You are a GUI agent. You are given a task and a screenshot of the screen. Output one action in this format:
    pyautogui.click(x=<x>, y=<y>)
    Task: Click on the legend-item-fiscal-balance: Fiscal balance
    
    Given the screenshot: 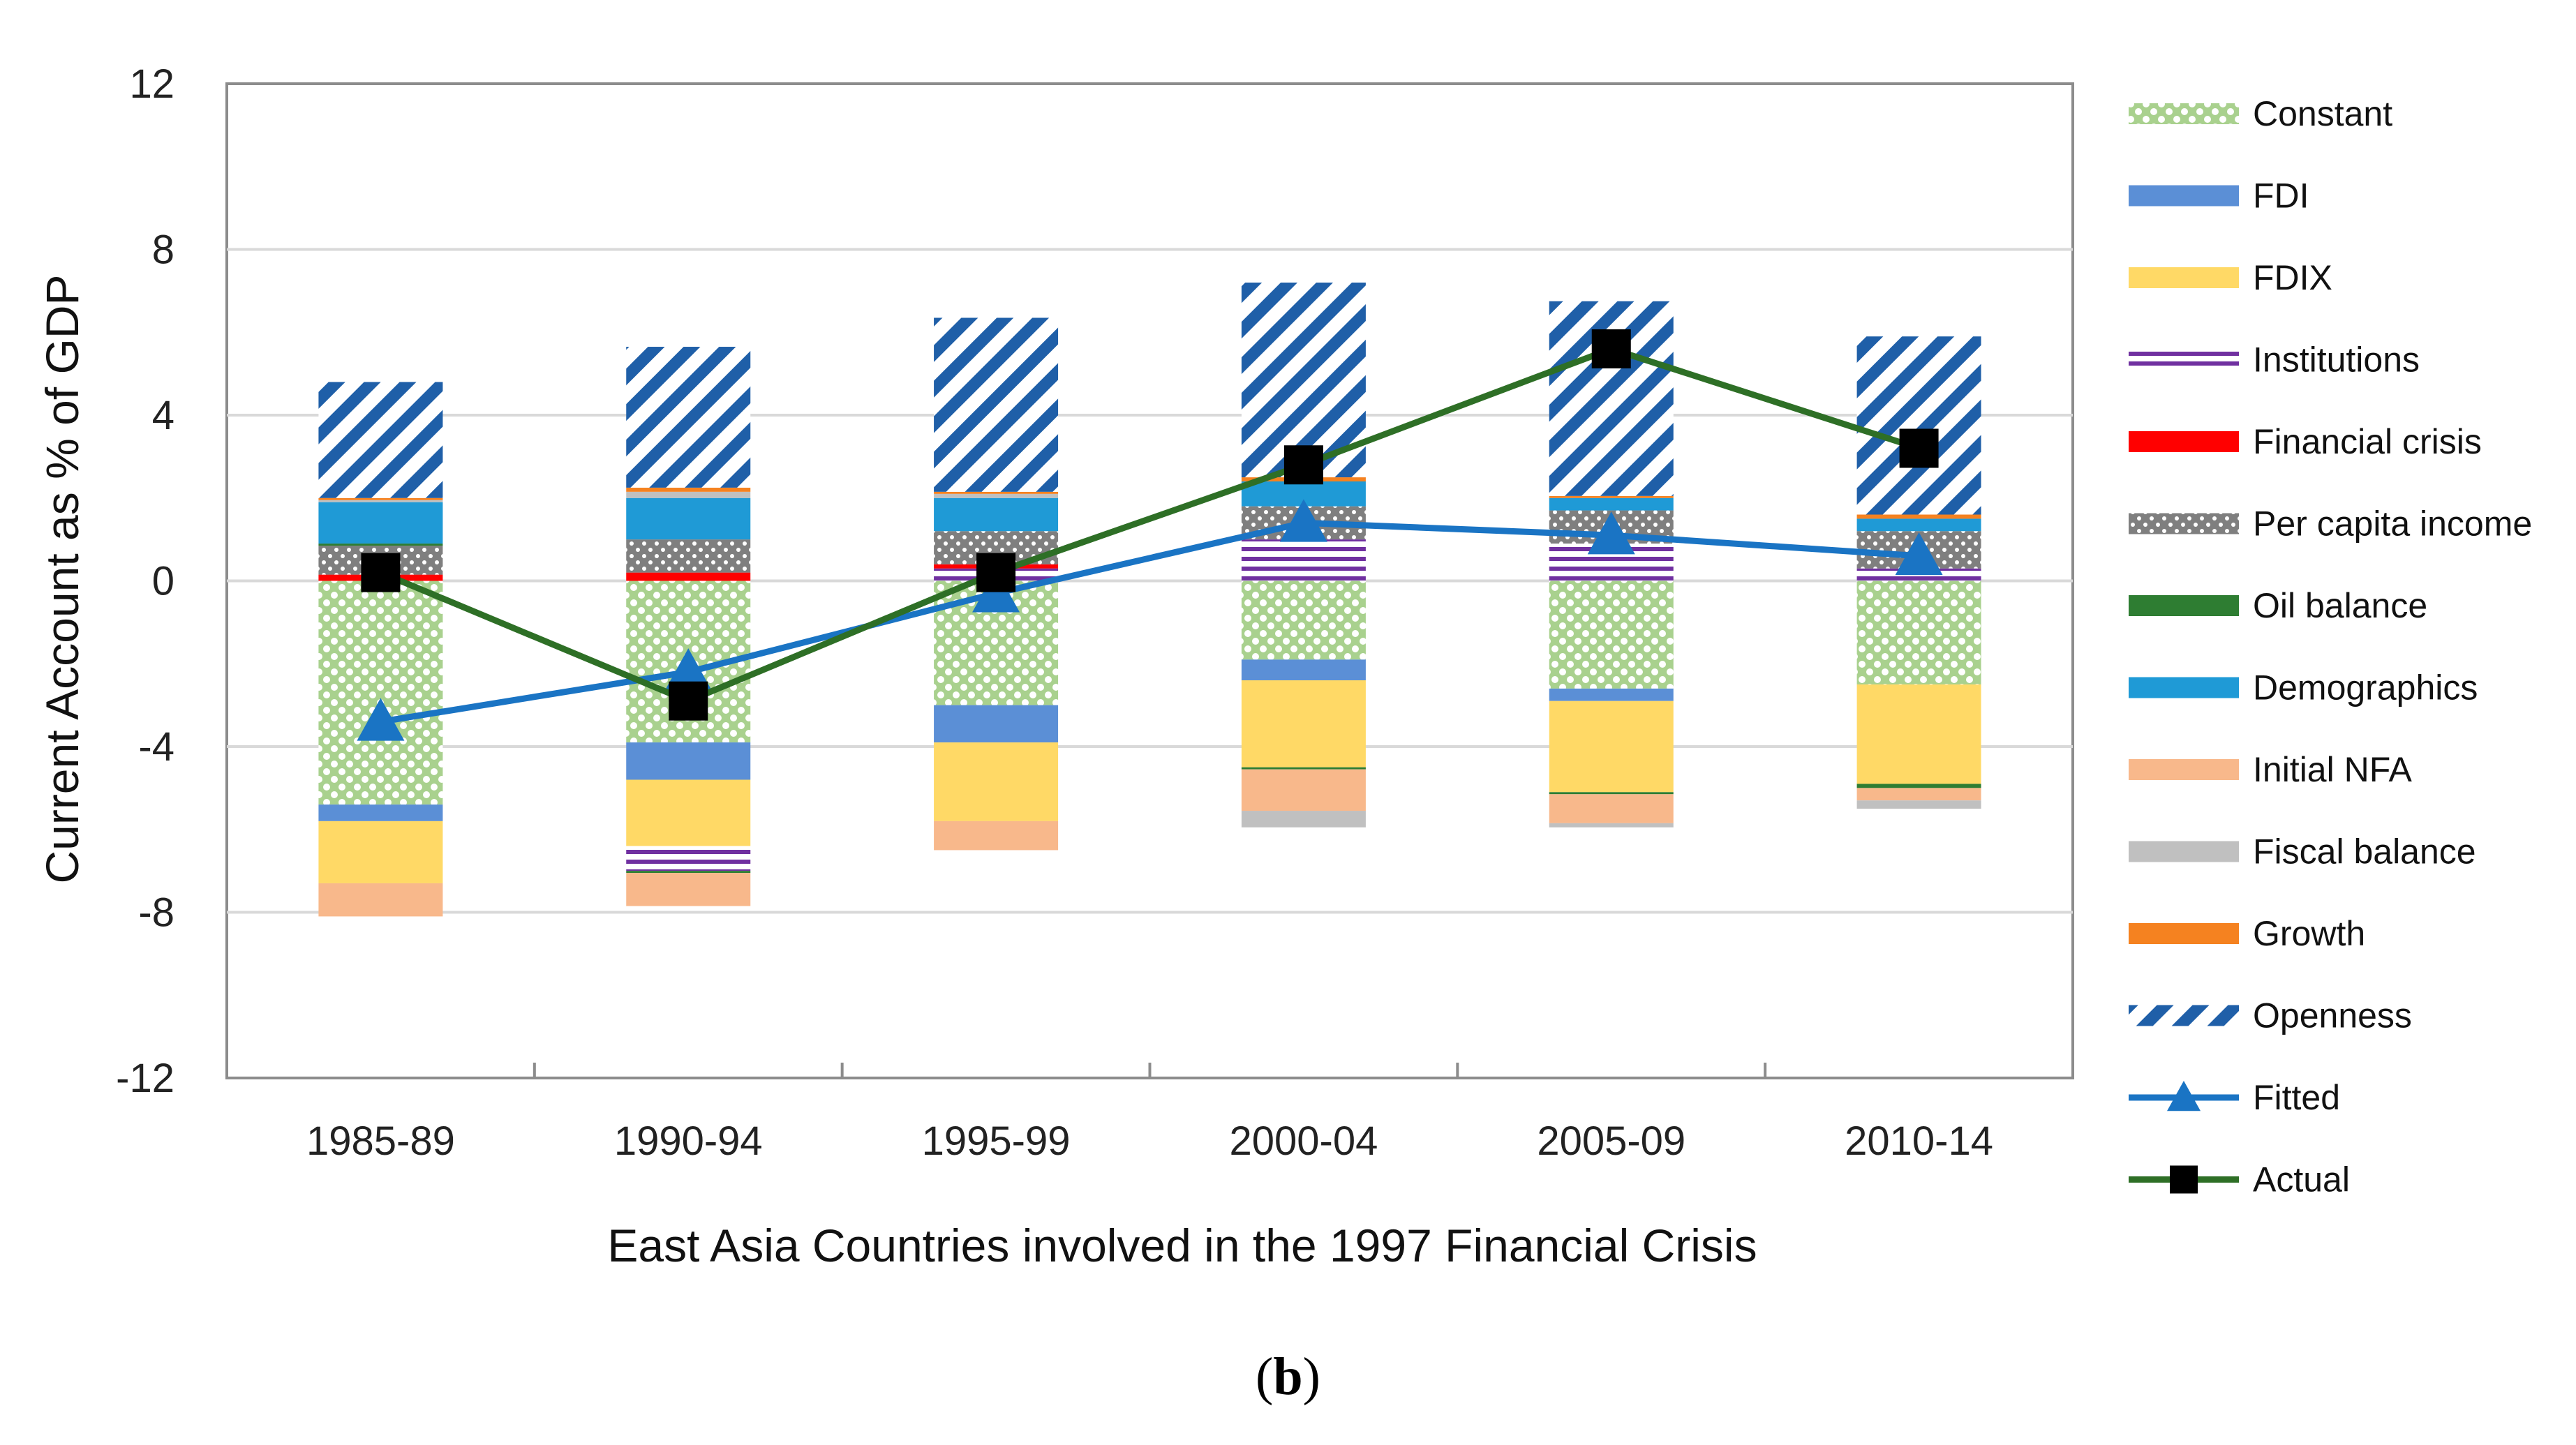 What is the action you would take?
    pyautogui.click(x=2303, y=852)
    